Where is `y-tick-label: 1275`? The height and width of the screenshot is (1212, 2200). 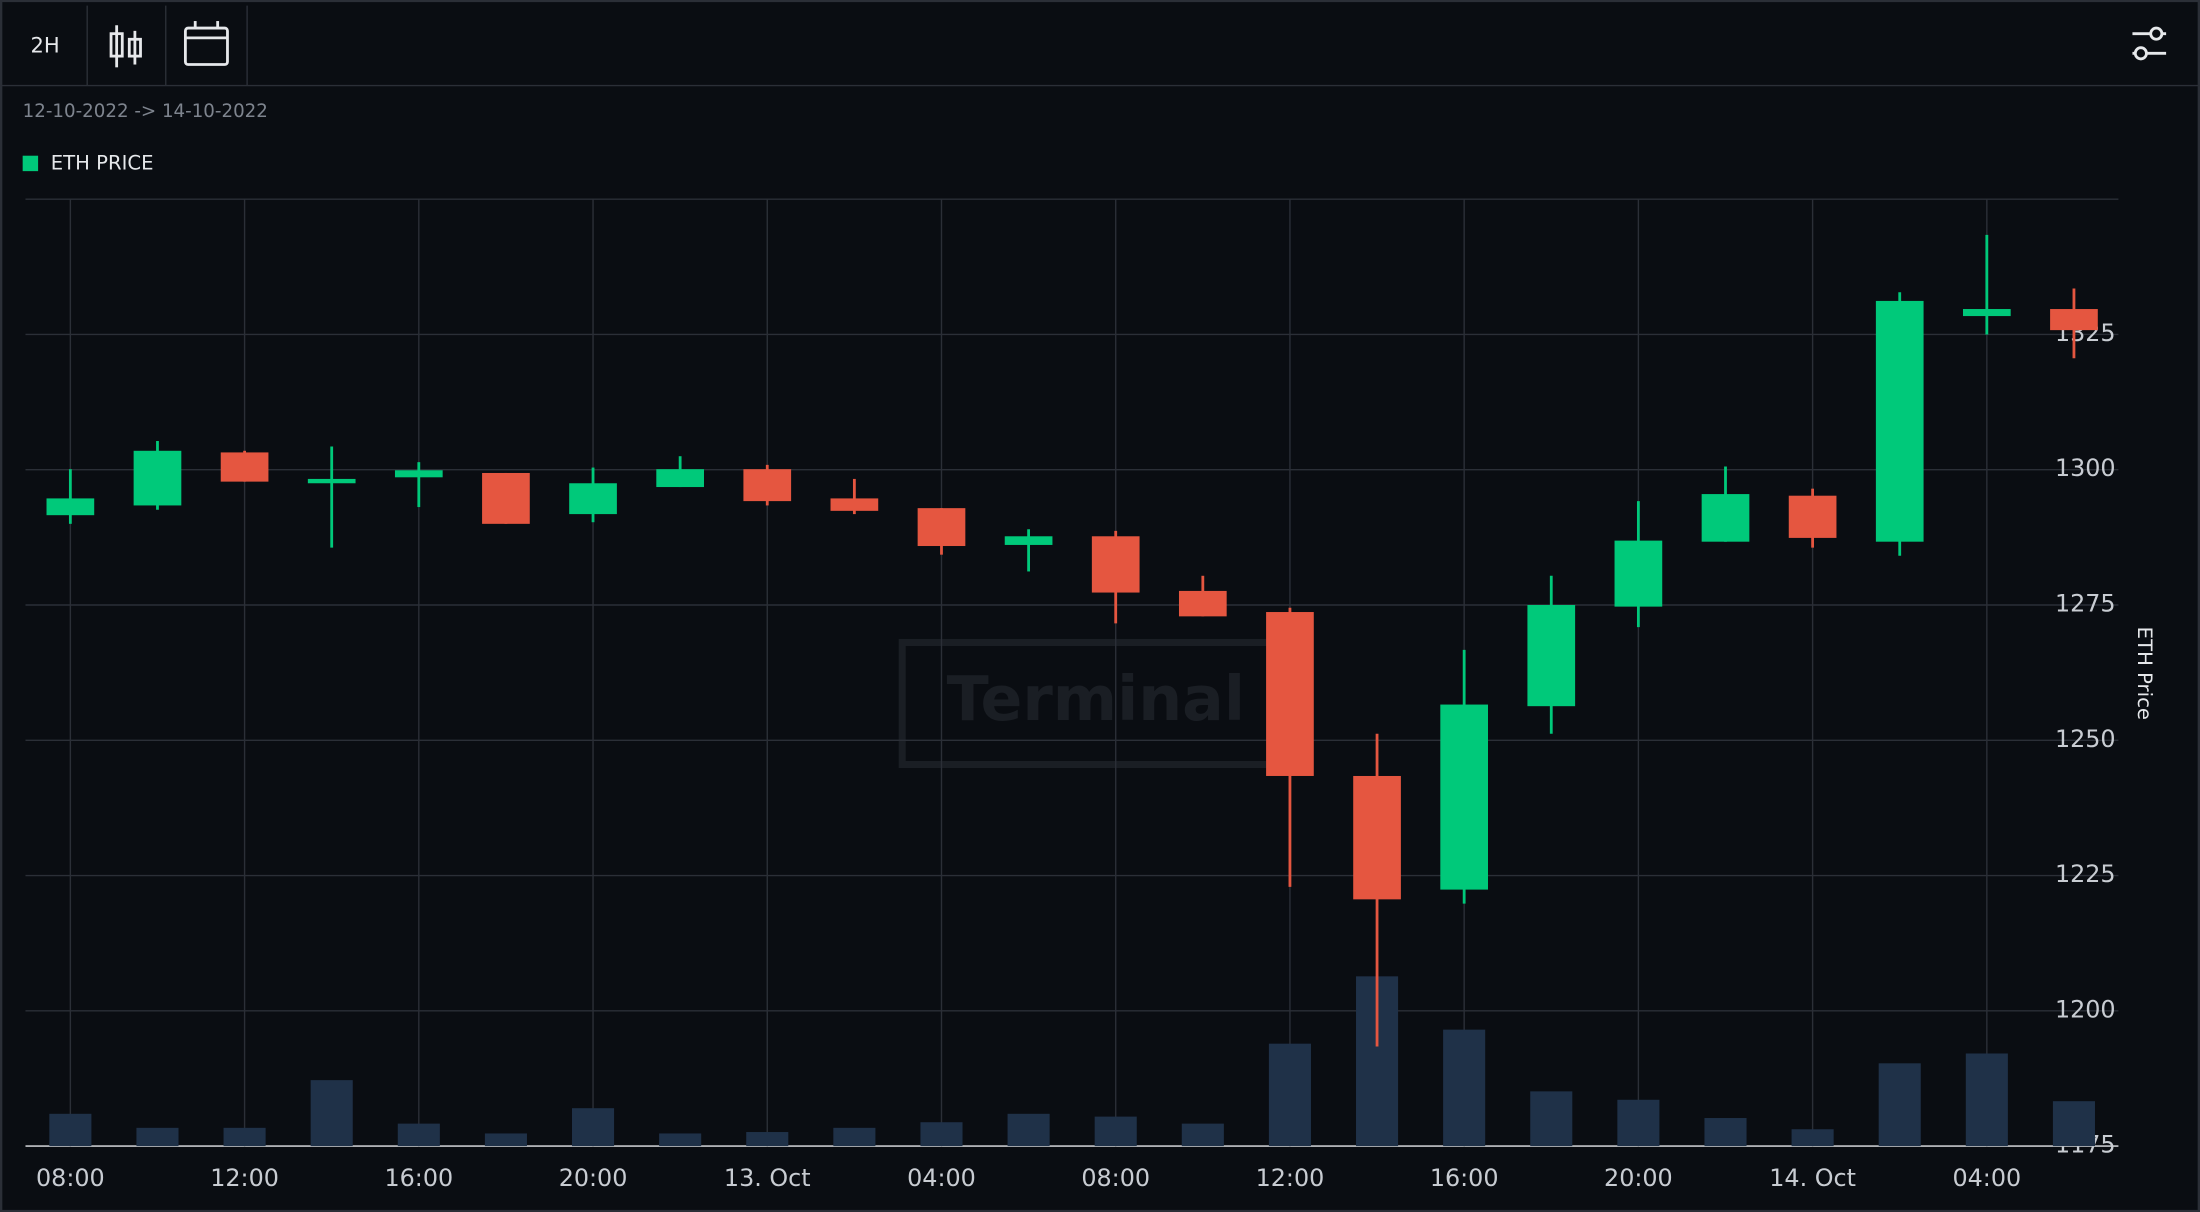
y-tick-label: 1275 is located at coordinates (2085, 603).